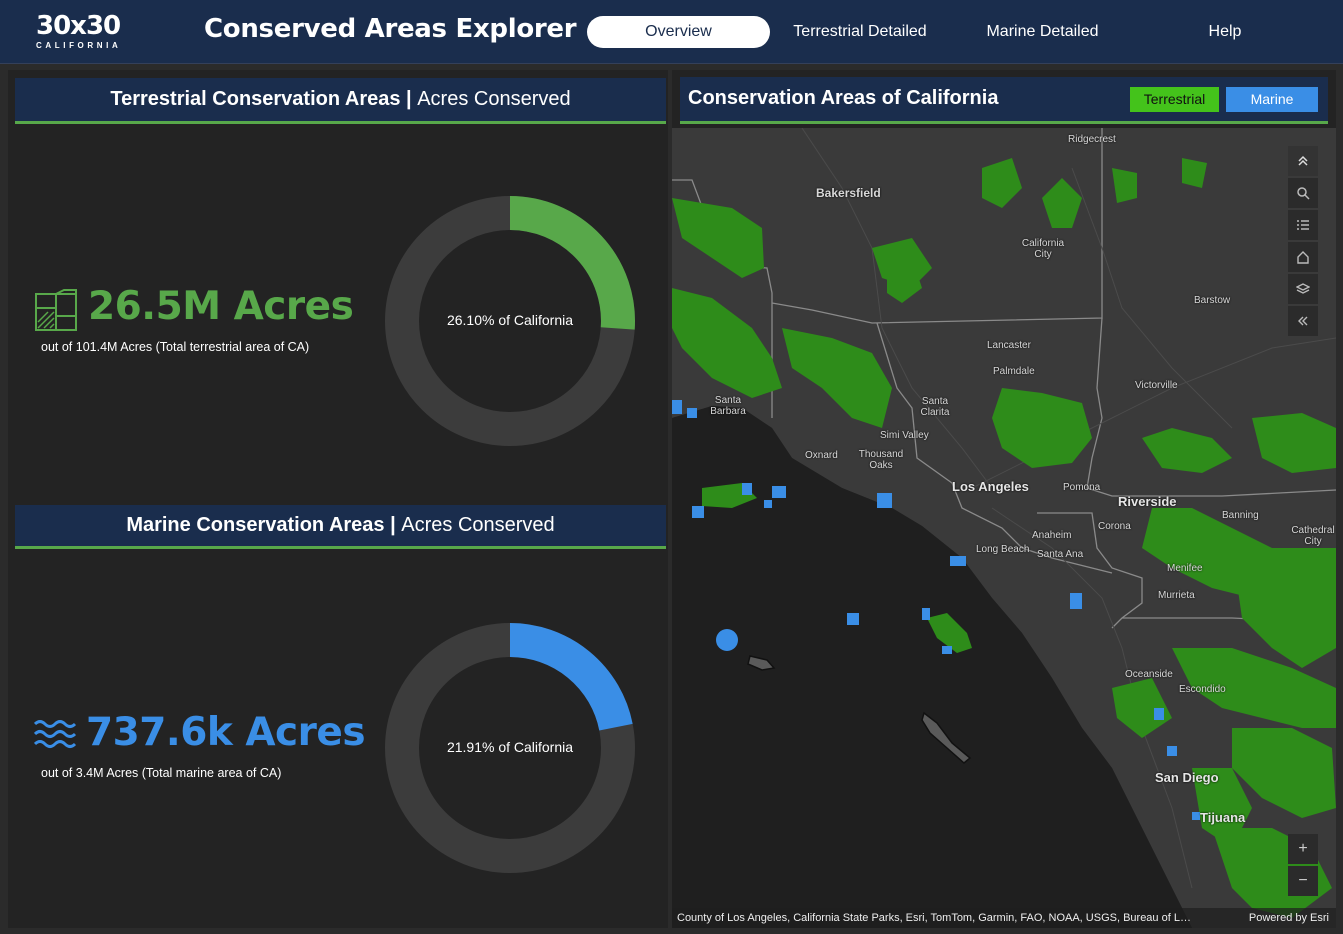  I want to click on city-label-long-beach: Long Beach, so click(1003, 549).